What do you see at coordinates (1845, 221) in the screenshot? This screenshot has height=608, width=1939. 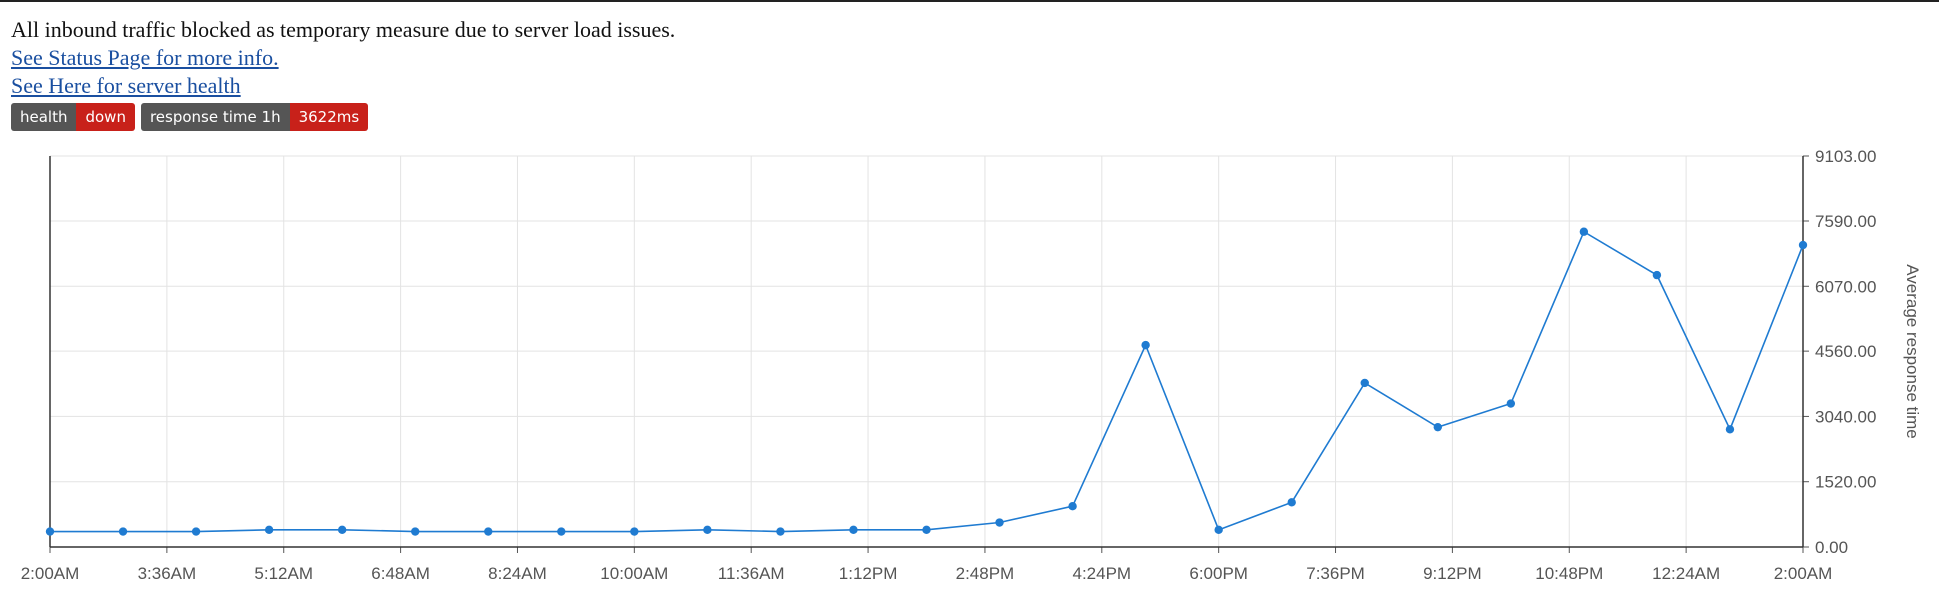 I see `y-tick-label: 7590.00` at bounding box center [1845, 221].